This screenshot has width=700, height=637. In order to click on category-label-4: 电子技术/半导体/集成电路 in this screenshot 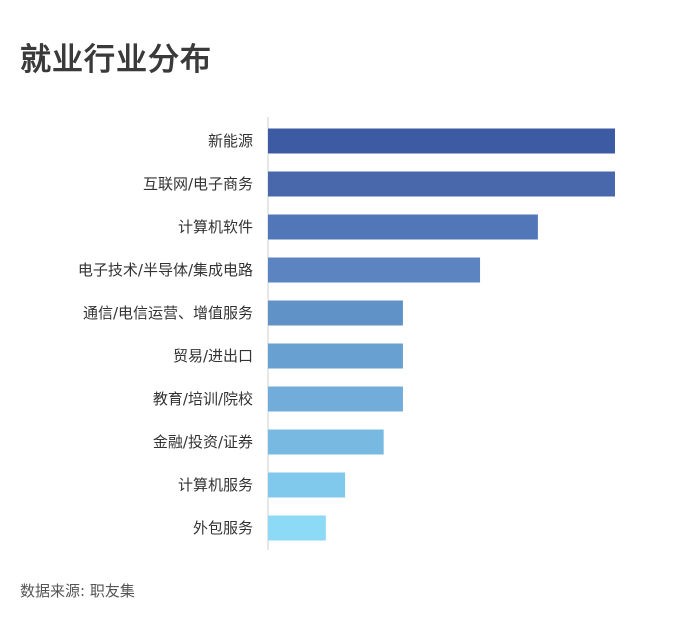, I will do `click(165, 270)`.